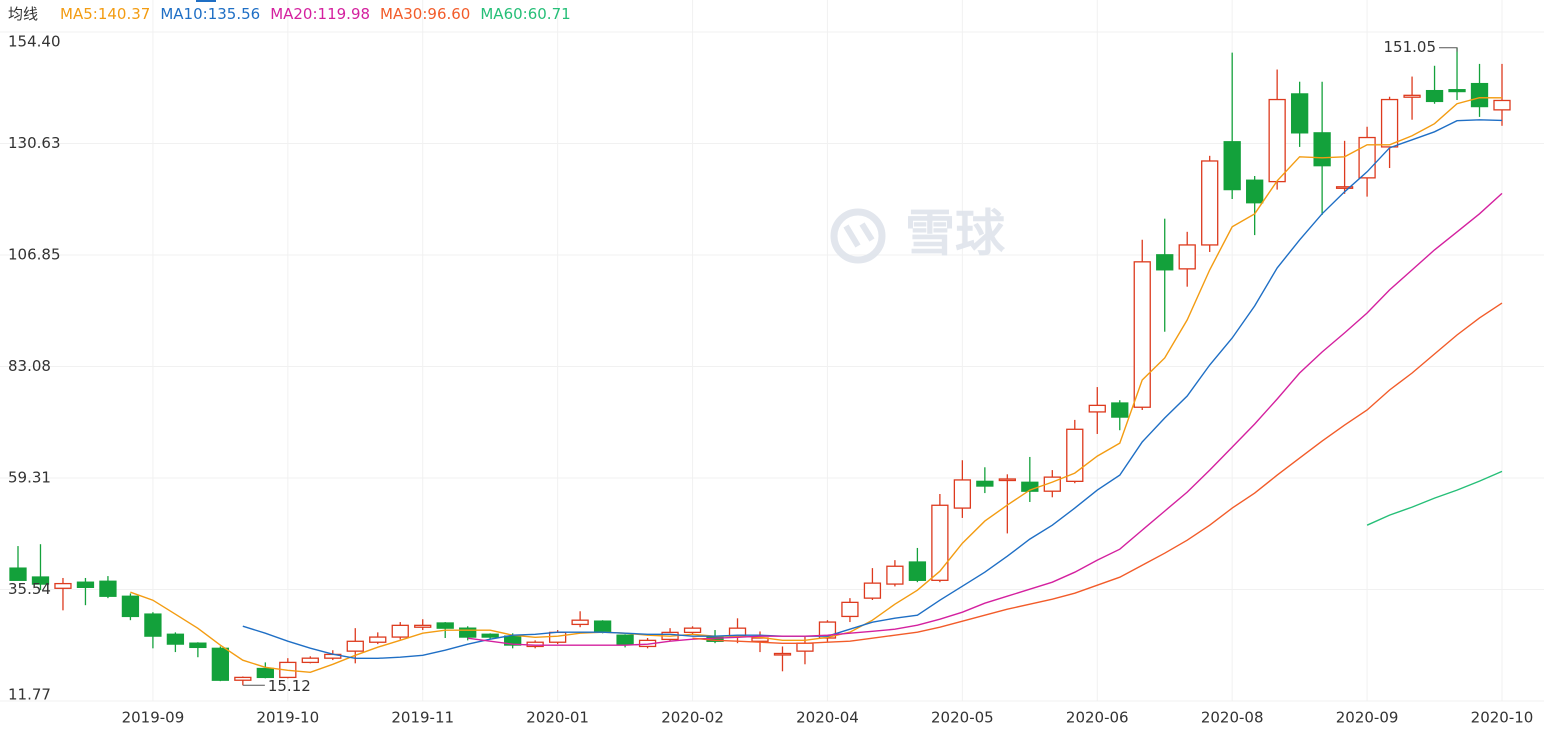 The width and height of the screenshot is (1544, 740). I want to click on x-tick-label: 2020-04, so click(827, 718).